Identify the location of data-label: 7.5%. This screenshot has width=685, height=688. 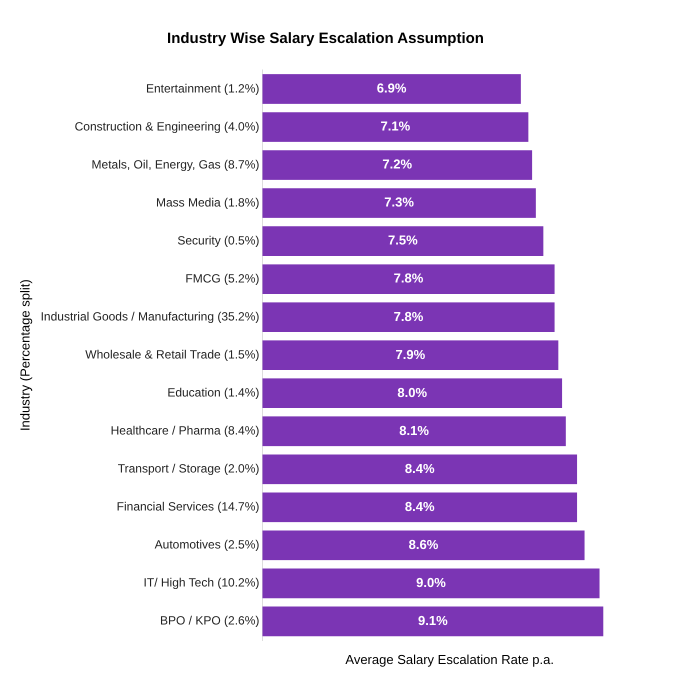
(403, 240).